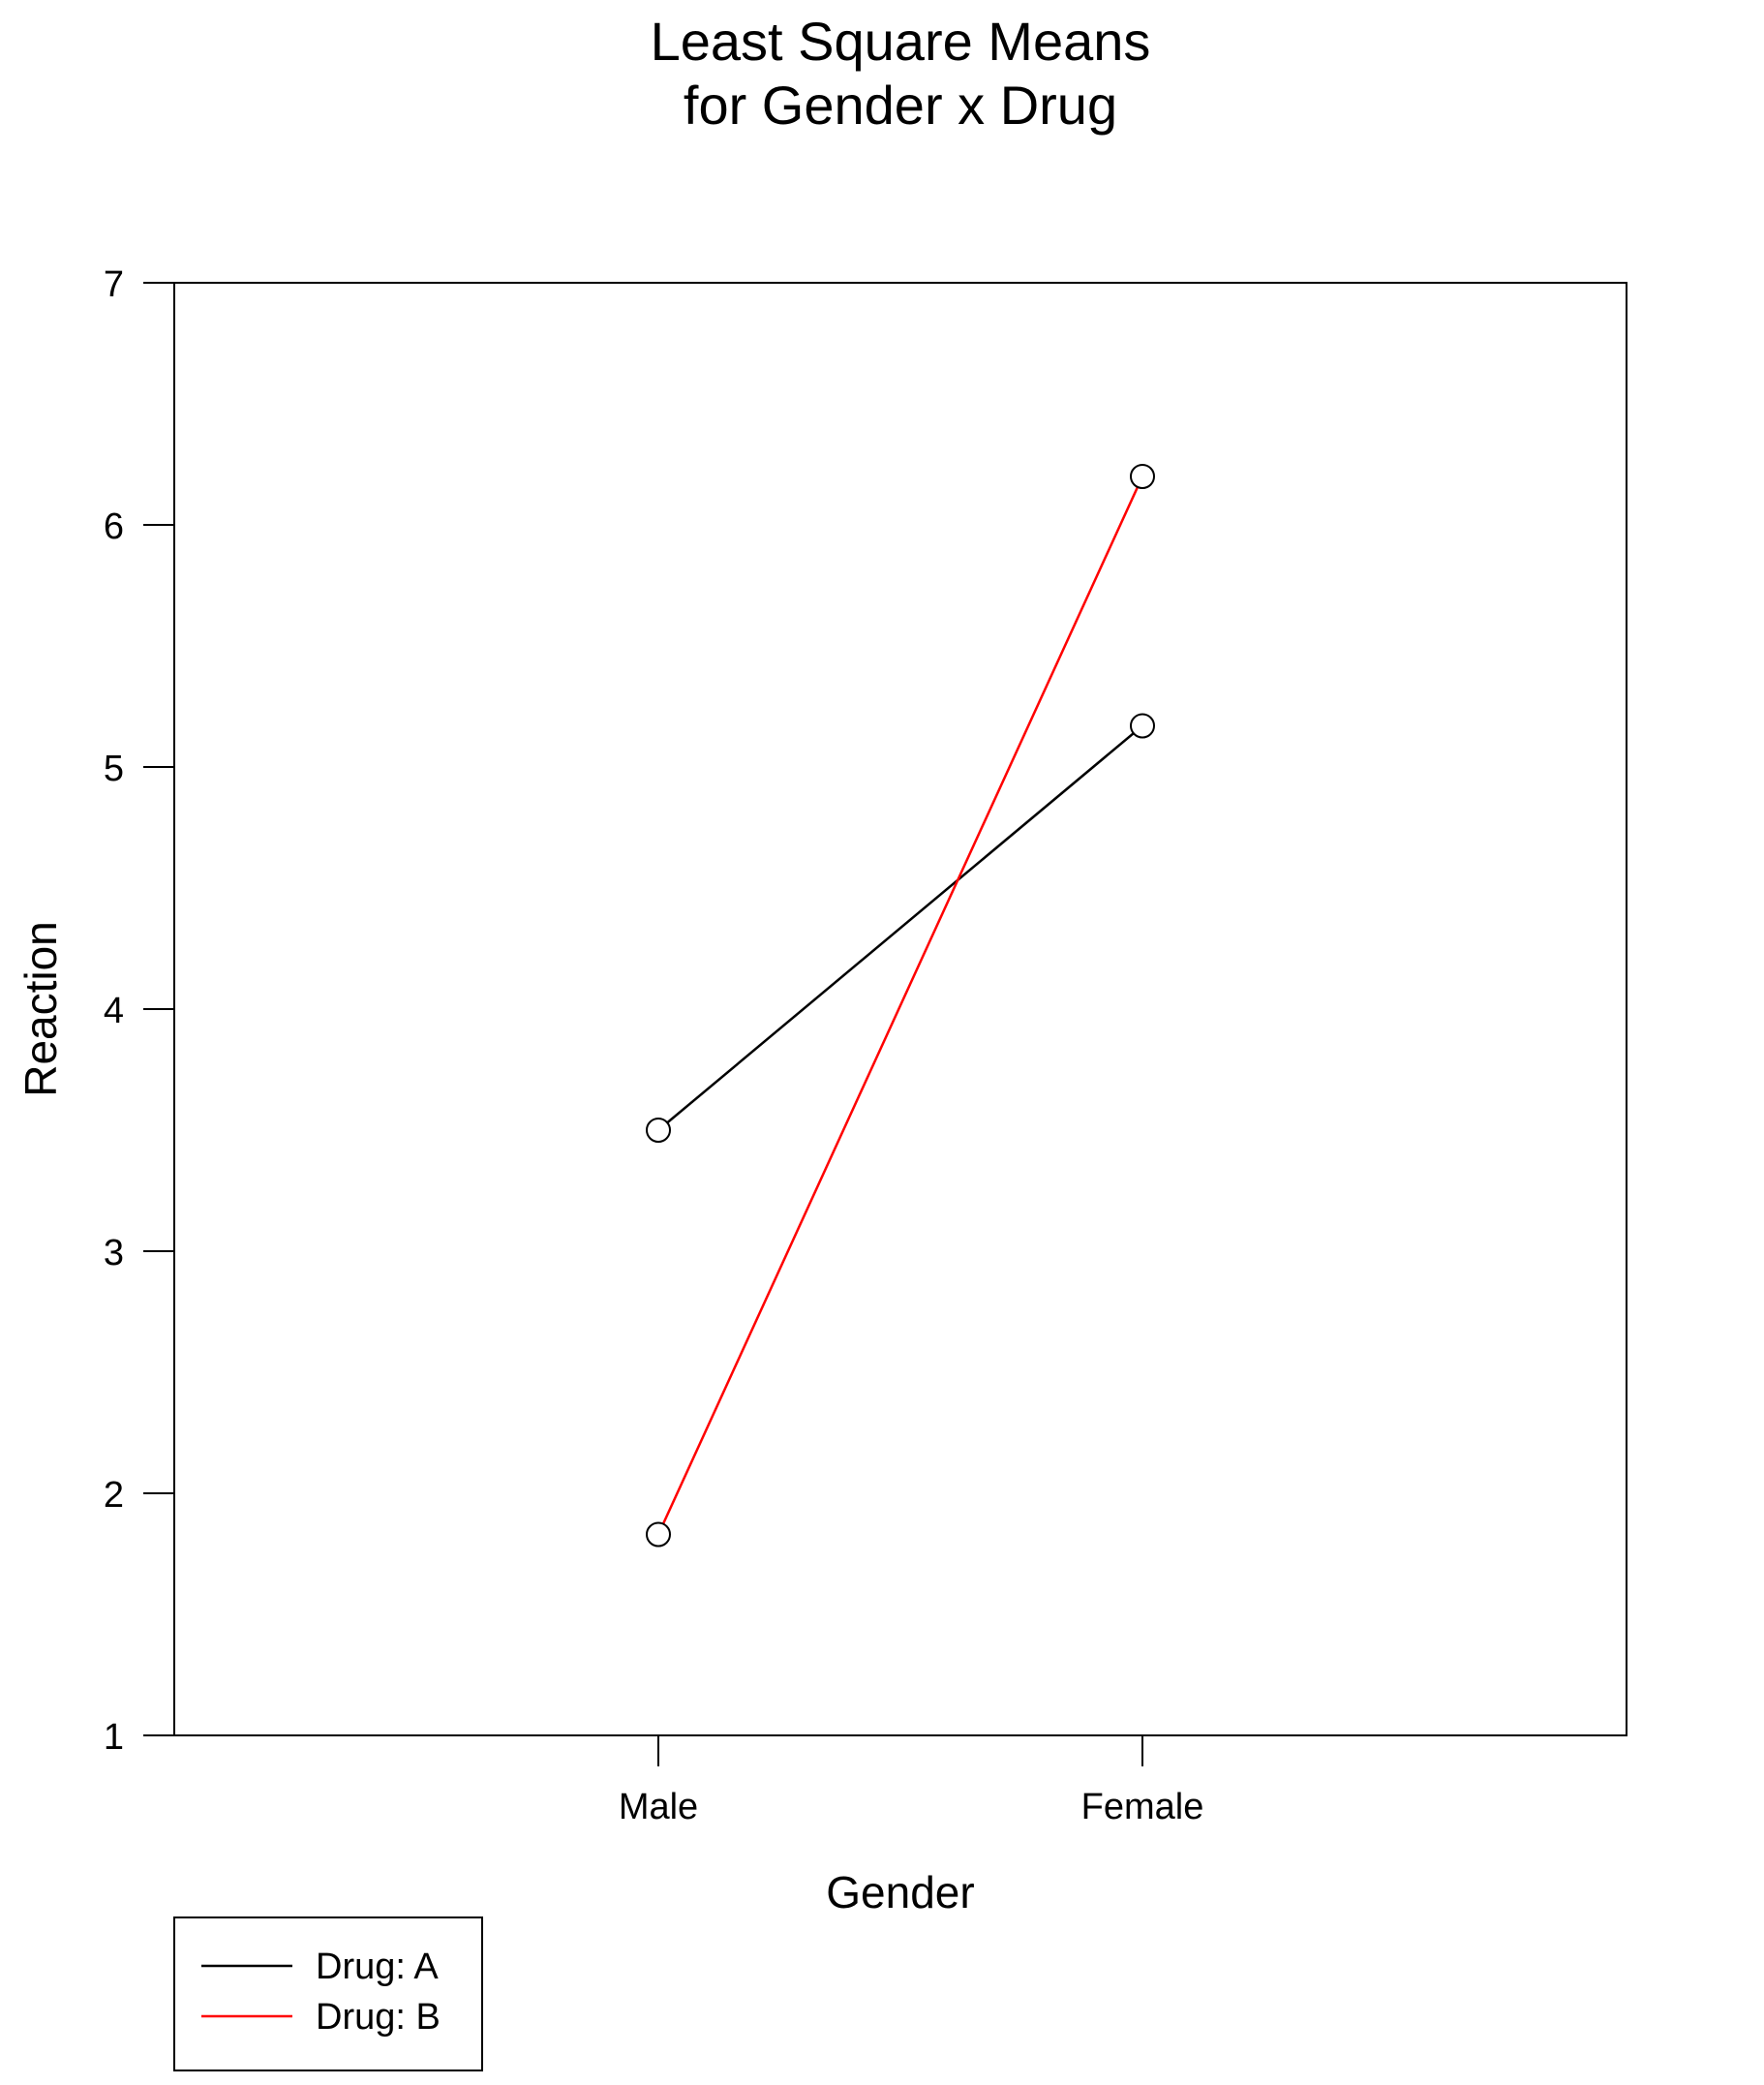 This screenshot has width=1764, height=2085. What do you see at coordinates (40, 1009) in the screenshot?
I see `y-axis-label: Reaction` at bounding box center [40, 1009].